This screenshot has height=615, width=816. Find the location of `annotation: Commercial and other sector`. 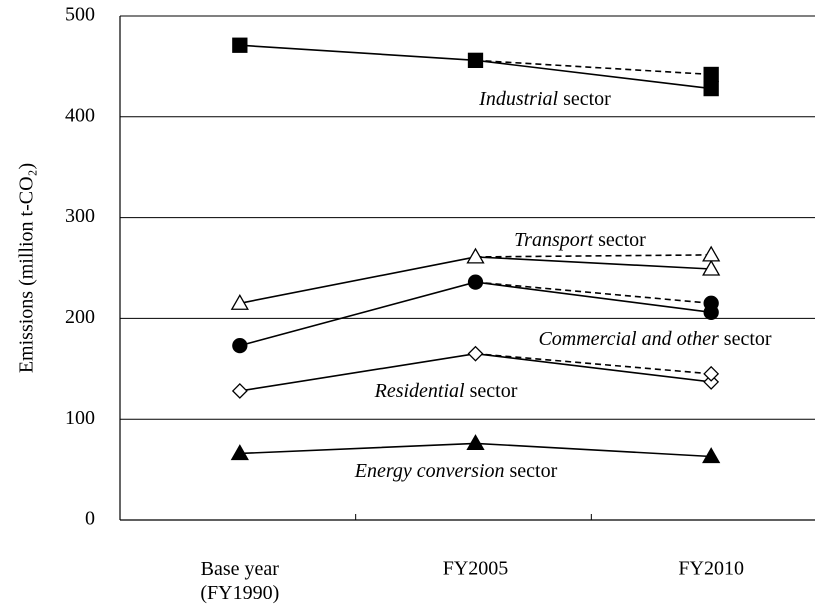

annotation: Commercial and other sector is located at coordinates (654, 339).